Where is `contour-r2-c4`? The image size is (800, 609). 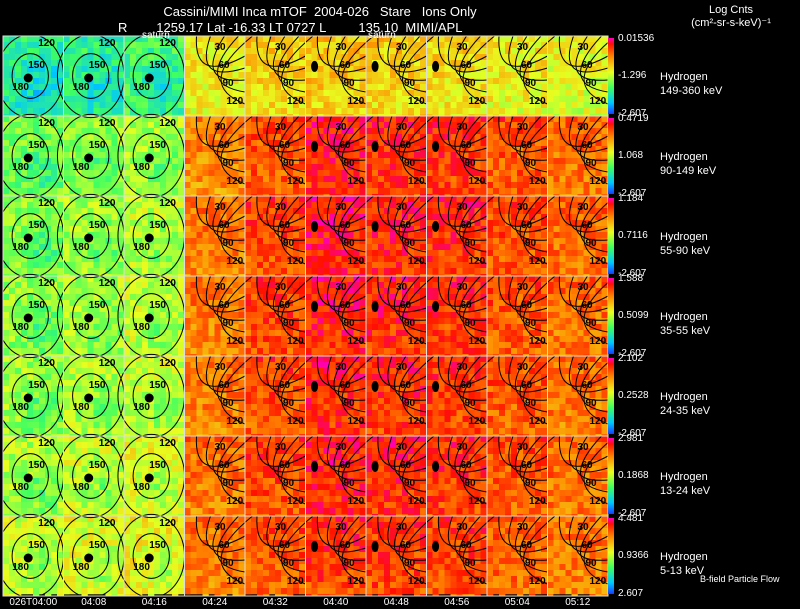
contour-r2-c4 is located at coordinates (285, 230).